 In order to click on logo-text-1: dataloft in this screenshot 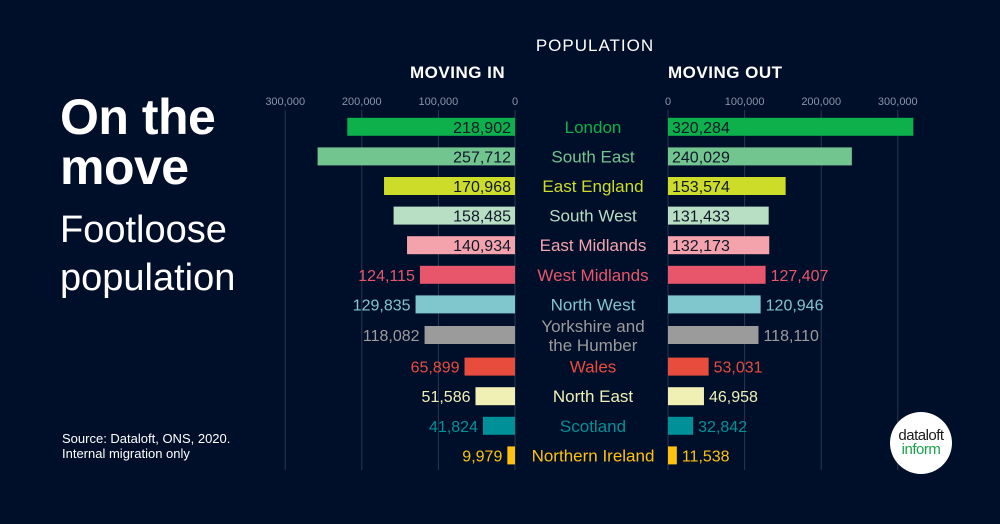, I will do `click(921, 435)`.